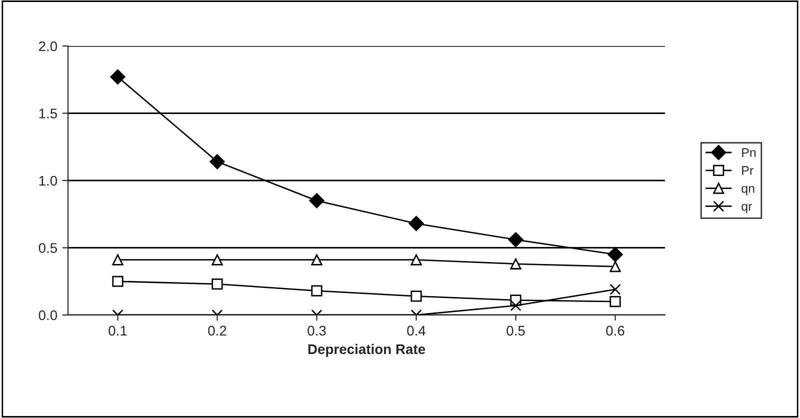  What do you see at coordinates (117, 331) in the screenshot?
I see `x-tick-label: 0.1` at bounding box center [117, 331].